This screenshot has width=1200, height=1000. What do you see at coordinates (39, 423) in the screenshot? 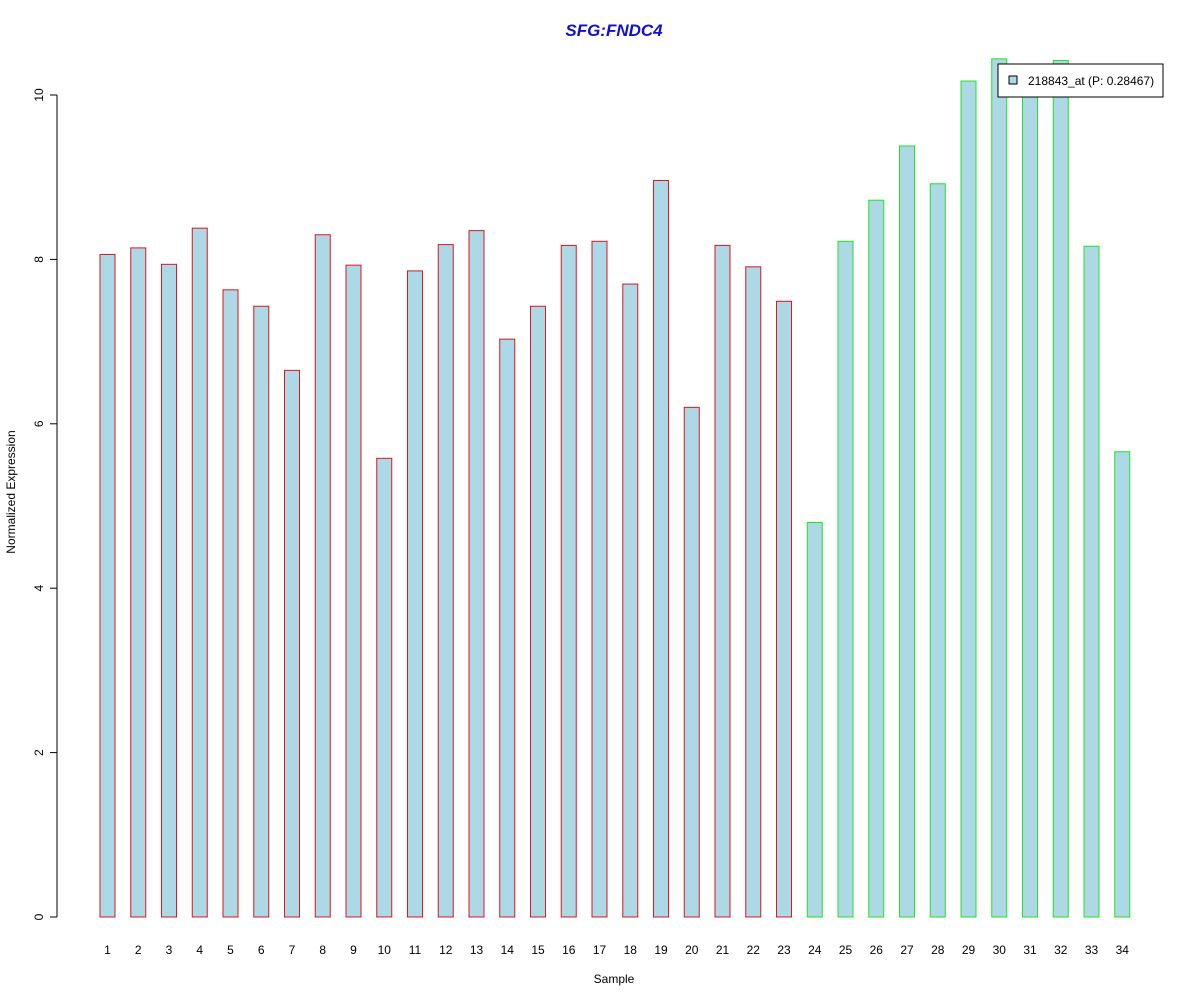
I see `y-tick-label: 6` at bounding box center [39, 423].